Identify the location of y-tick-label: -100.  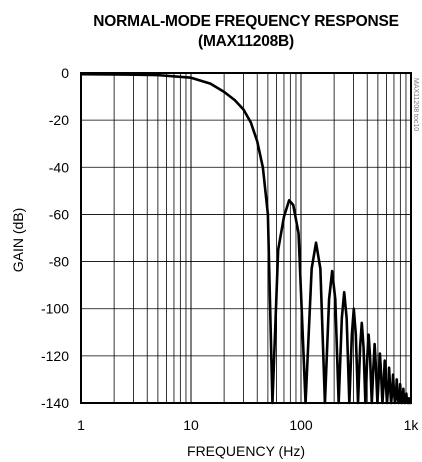
(55, 309).